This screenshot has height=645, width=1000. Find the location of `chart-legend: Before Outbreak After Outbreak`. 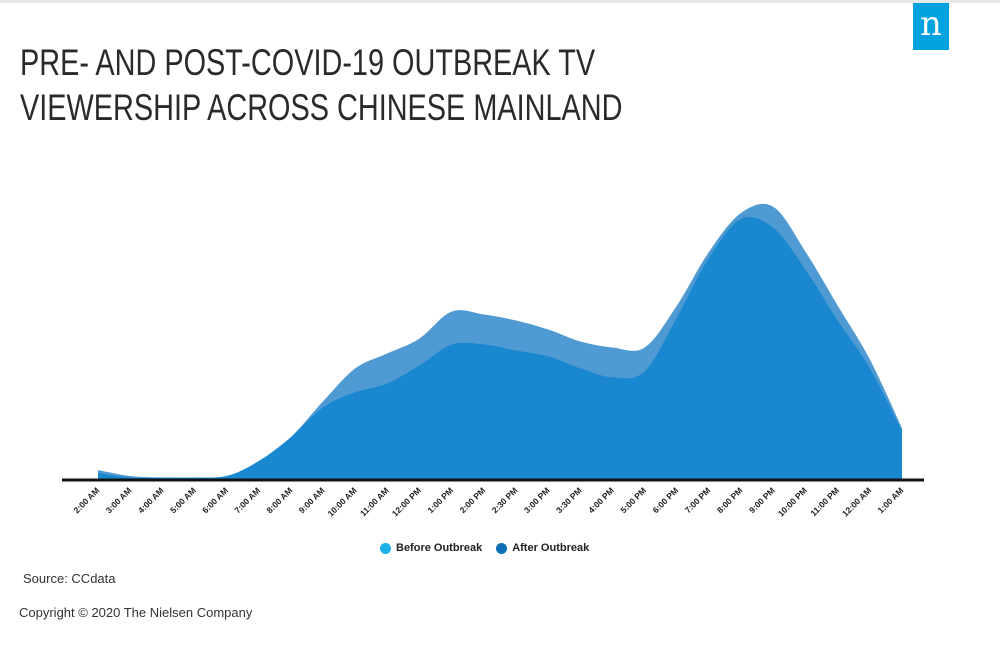

chart-legend: Before Outbreak After Outbreak is located at coordinates (487, 548).